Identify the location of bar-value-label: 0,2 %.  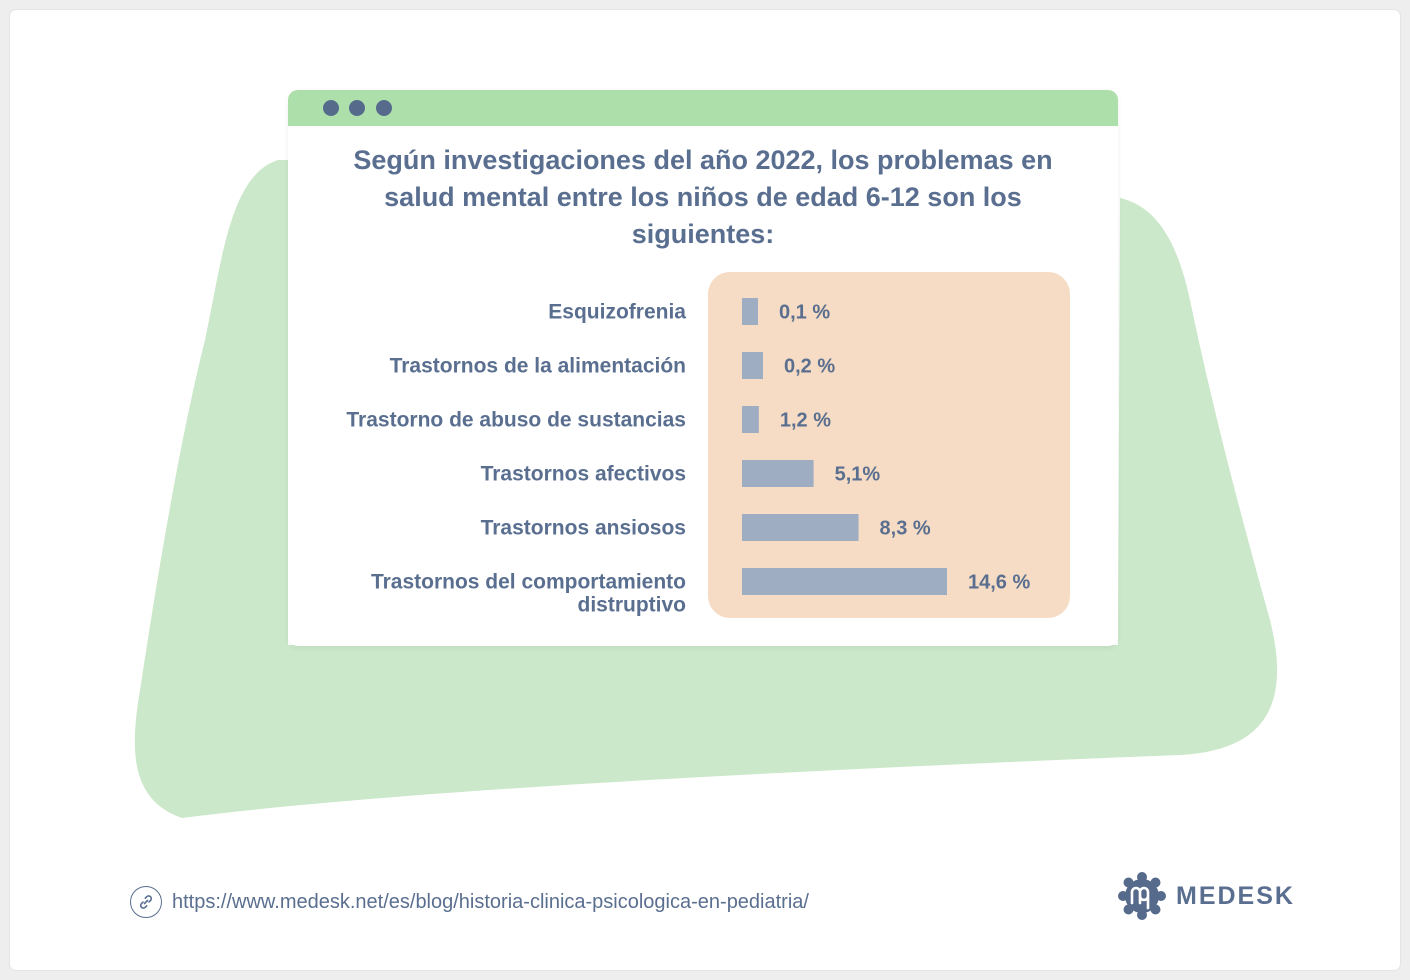
(809, 367).